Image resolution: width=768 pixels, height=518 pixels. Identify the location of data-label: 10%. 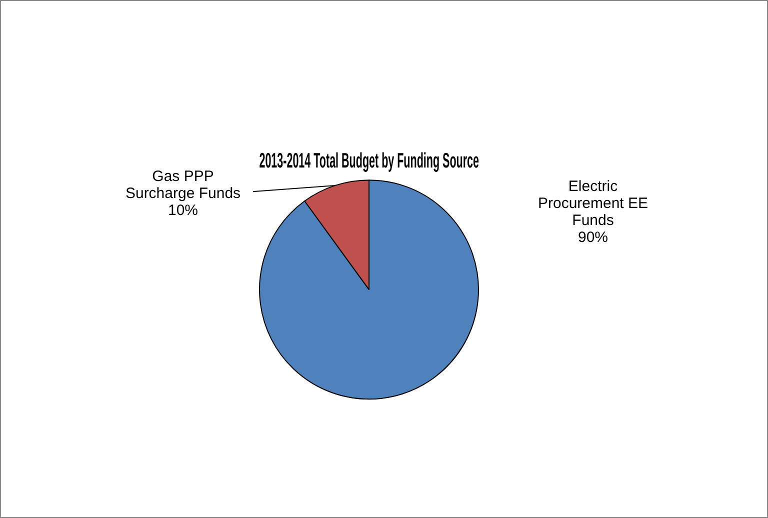
(183, 211).